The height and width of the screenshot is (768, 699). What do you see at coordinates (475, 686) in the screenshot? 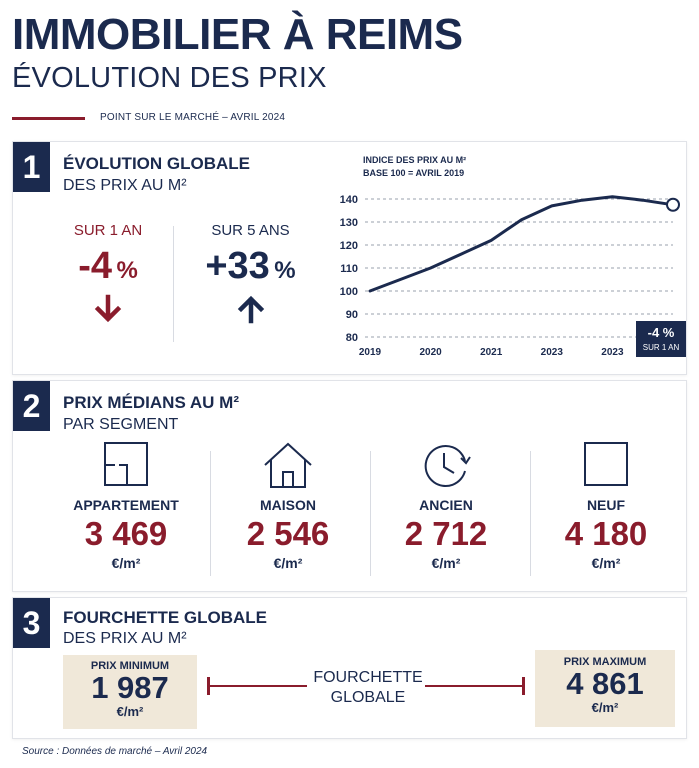
I see `range-line-right` at bounding box center [475, 686].